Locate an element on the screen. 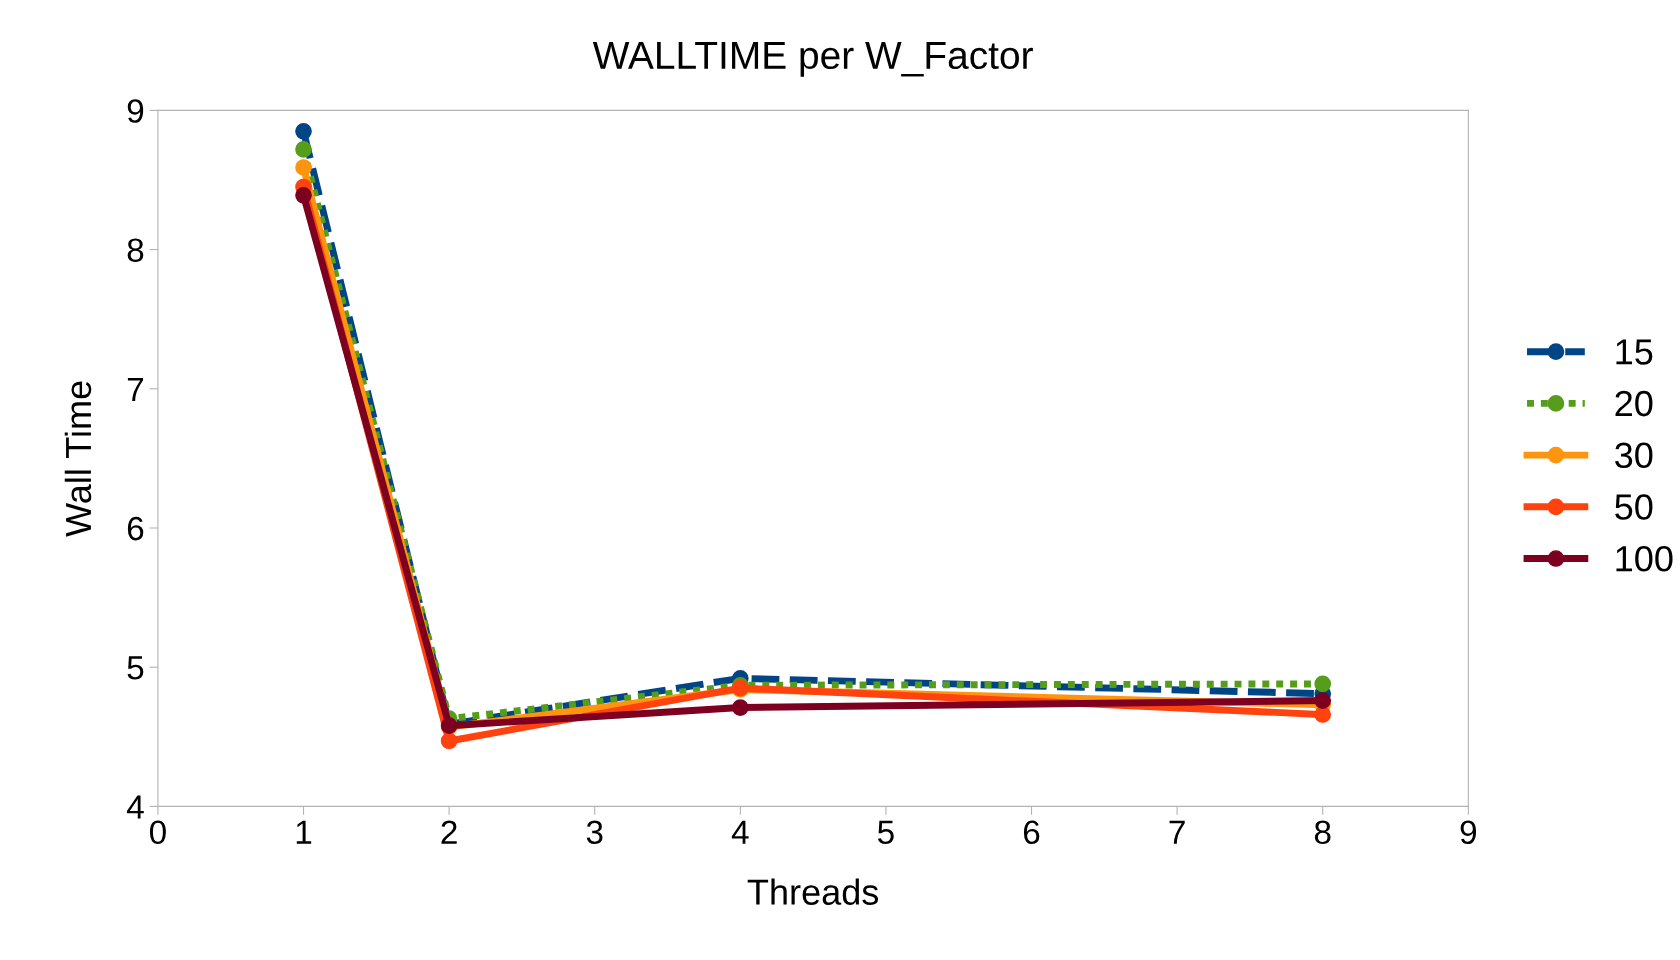 This screenshot has width=1680, height=960. x-tick-label: 7 is located at coordinates (1177, 832).